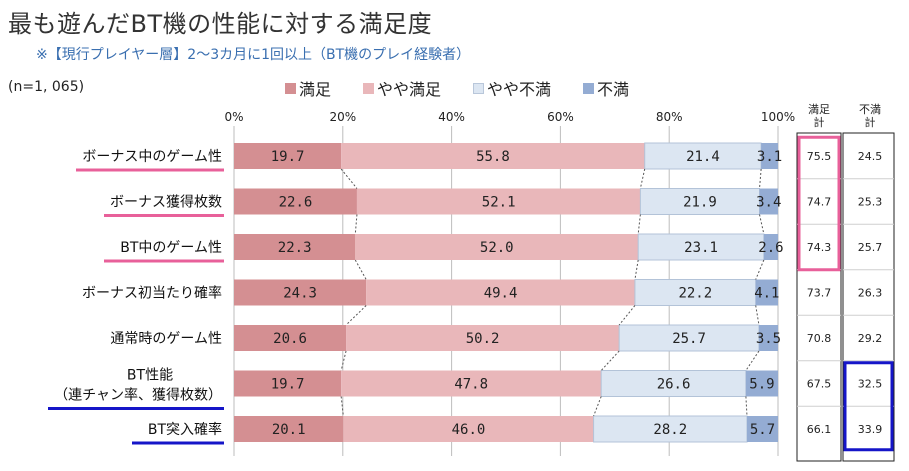  I want to click on data-label-somewhat-dissatisfied: 25.7, so click(689, 339).